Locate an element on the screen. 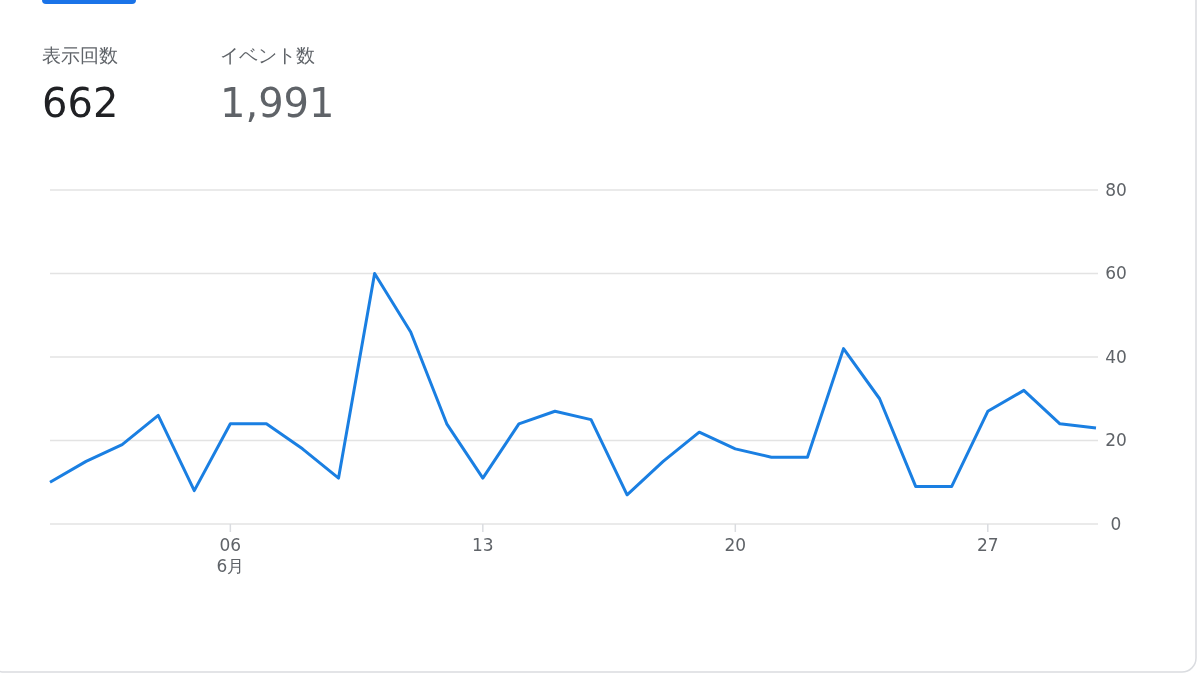  y-tick-label: 80 is located at coordinates (1116, 189).